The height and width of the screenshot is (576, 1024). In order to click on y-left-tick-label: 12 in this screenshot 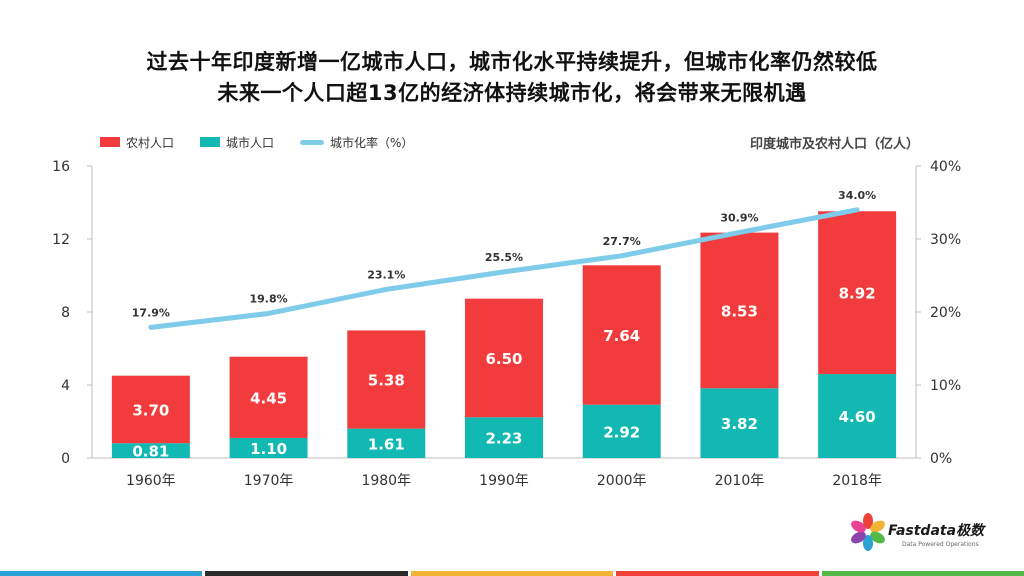, I will do `click(61, 240)`.